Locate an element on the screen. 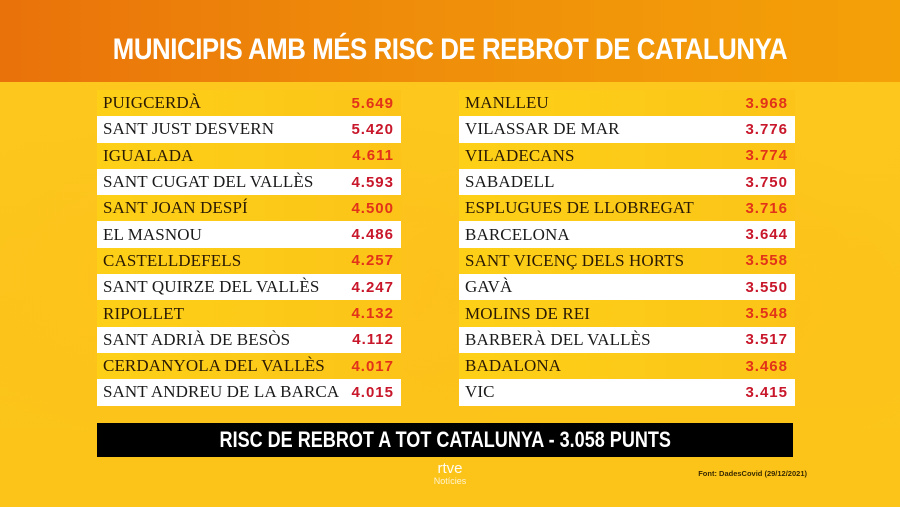  risk-value: 4.017 is located at coordinates (372, 366).